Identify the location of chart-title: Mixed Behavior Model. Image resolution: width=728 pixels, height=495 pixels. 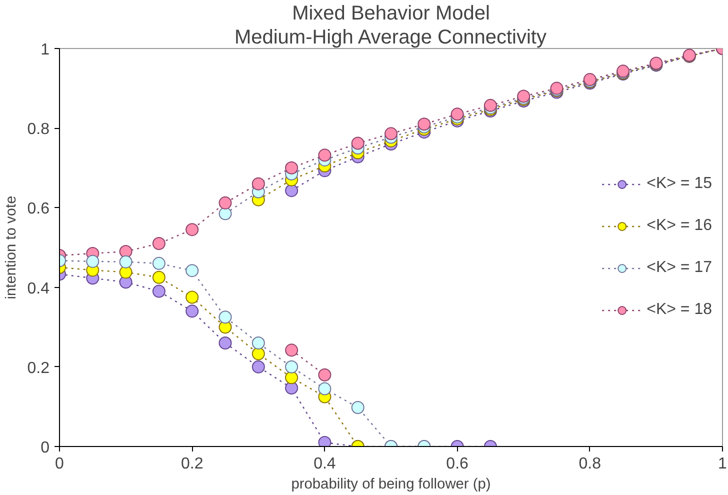
(391, 13).